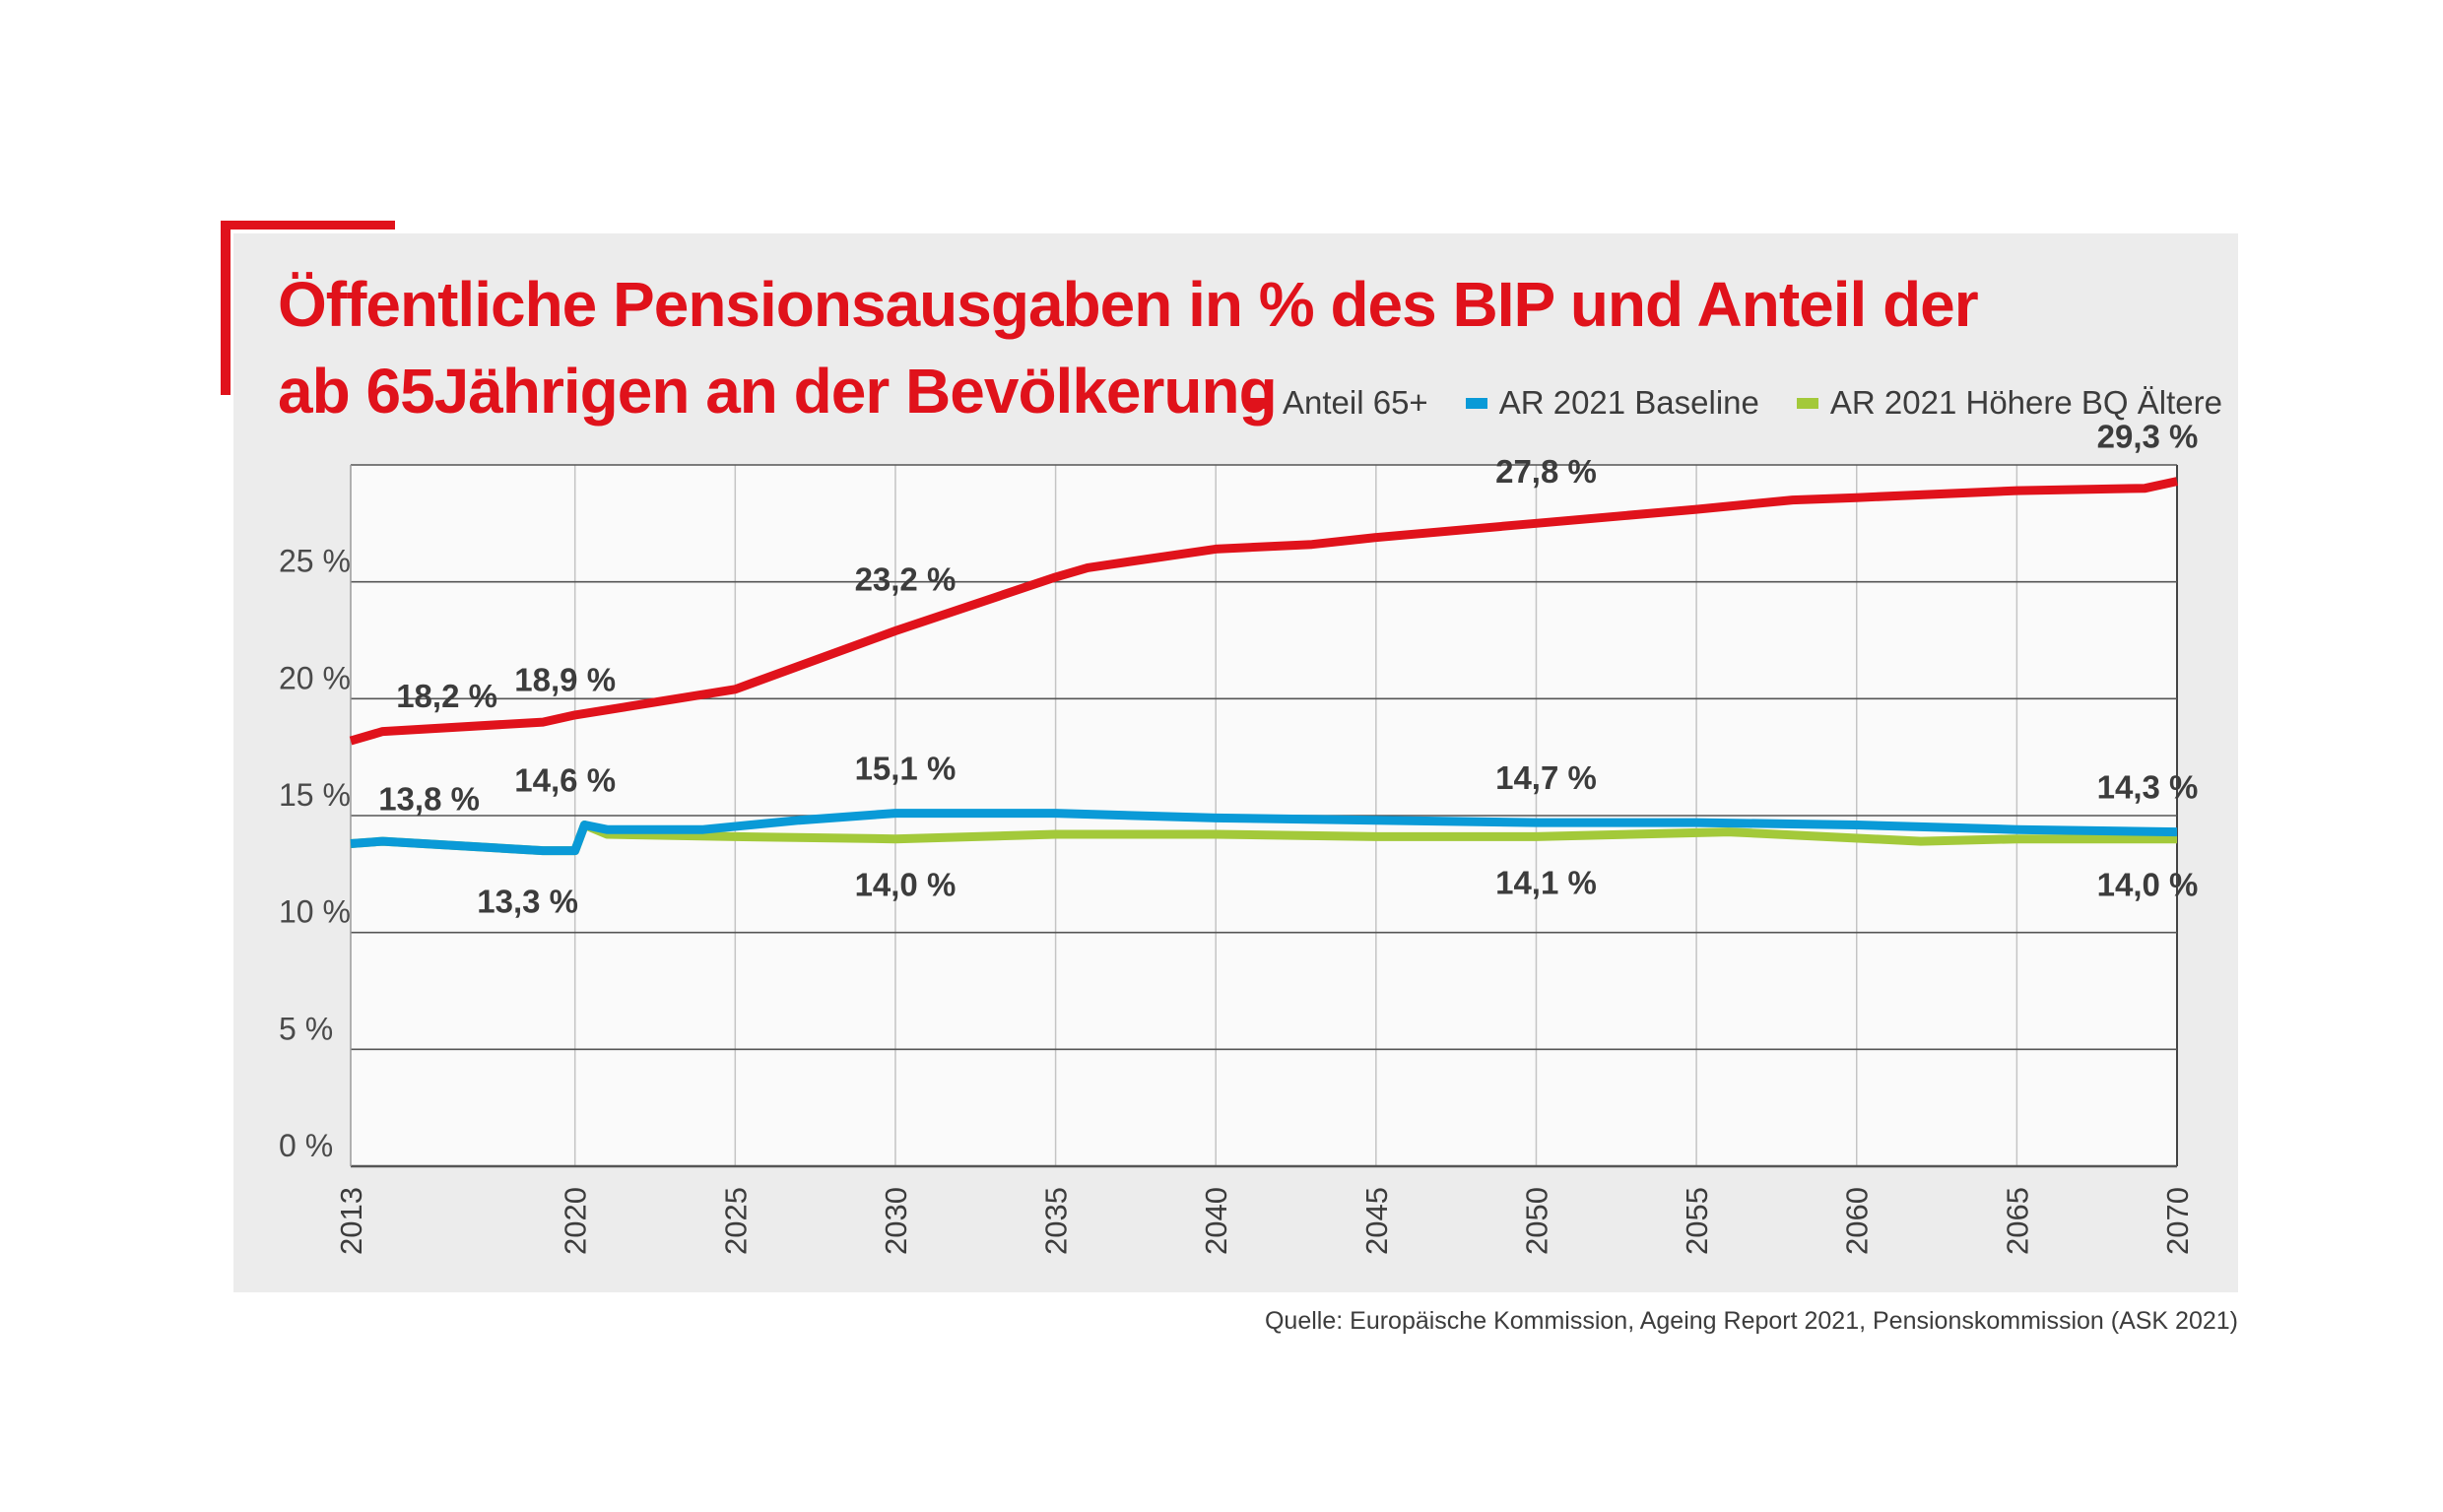 Image resolution: width=2443 pixels, height=1512 pixels. What do you see at coordinates (576, 1221) in the screenshot?
I see `x-tick-label: 2020` at bounding box center [576, 1221].